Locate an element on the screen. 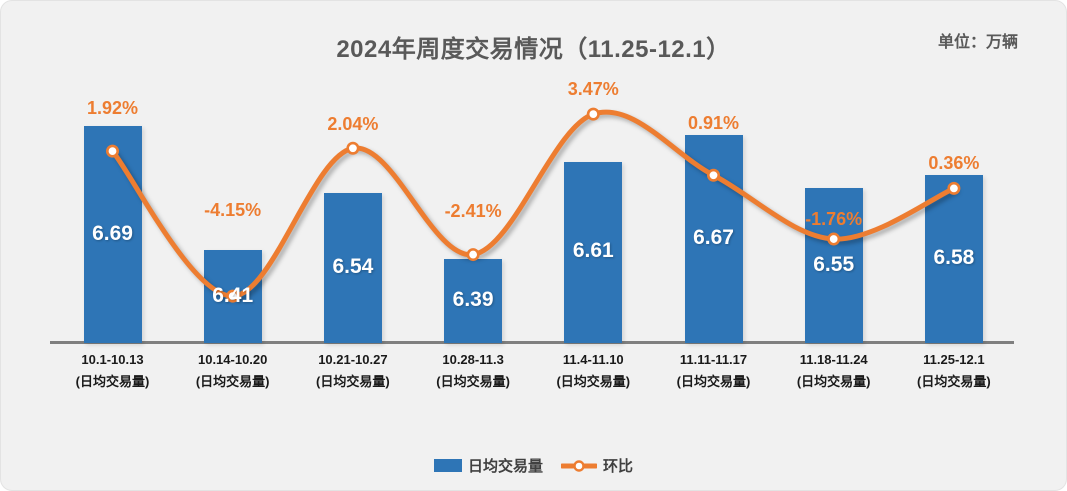  chart-title: 2024年周度交易情况（11.25-12.1） is located at coordinates (533, 49).